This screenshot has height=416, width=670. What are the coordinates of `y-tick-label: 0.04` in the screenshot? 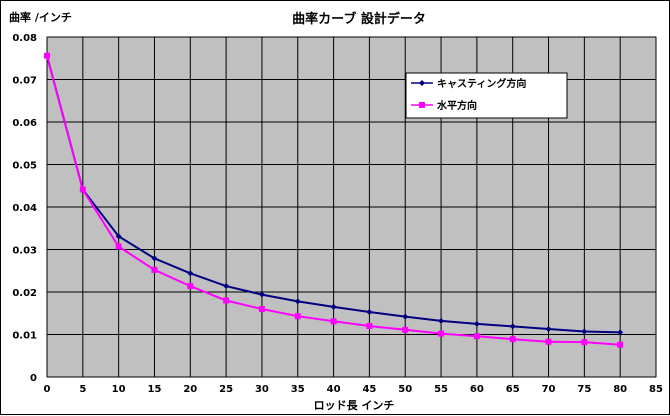 It's located at (24, 208).